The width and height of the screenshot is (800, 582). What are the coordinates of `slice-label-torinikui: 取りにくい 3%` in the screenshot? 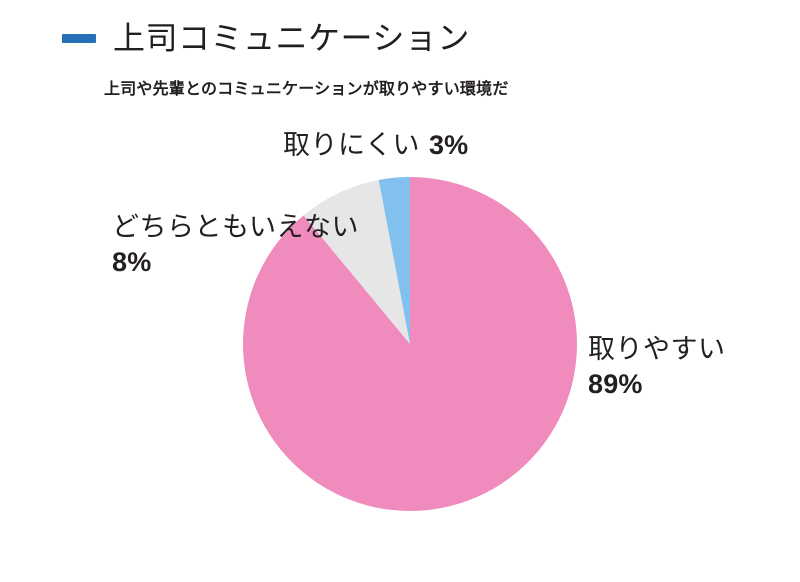 It's located at (375, 145).